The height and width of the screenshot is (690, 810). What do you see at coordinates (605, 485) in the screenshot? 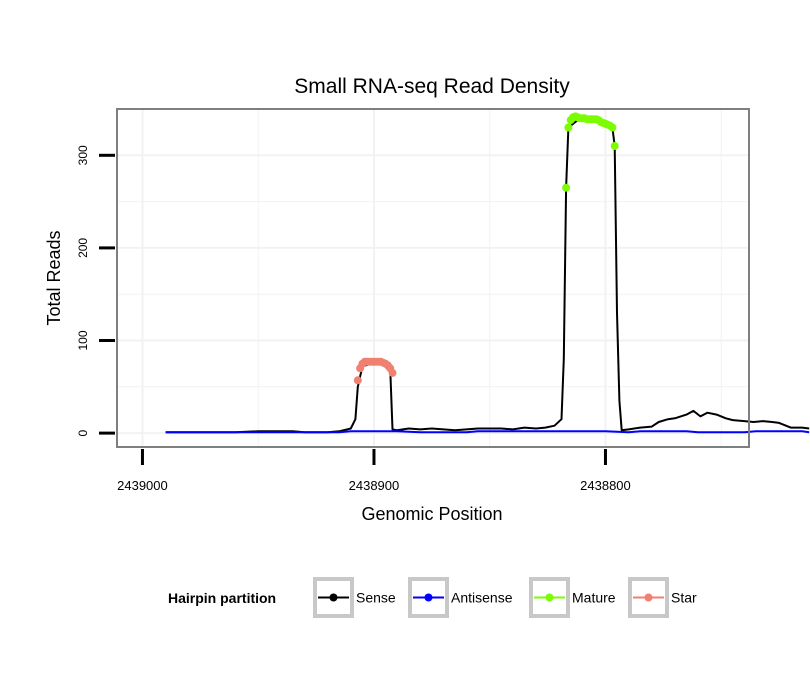
I see `x-tick-label: 2438800` at bounding box center [605, 485].